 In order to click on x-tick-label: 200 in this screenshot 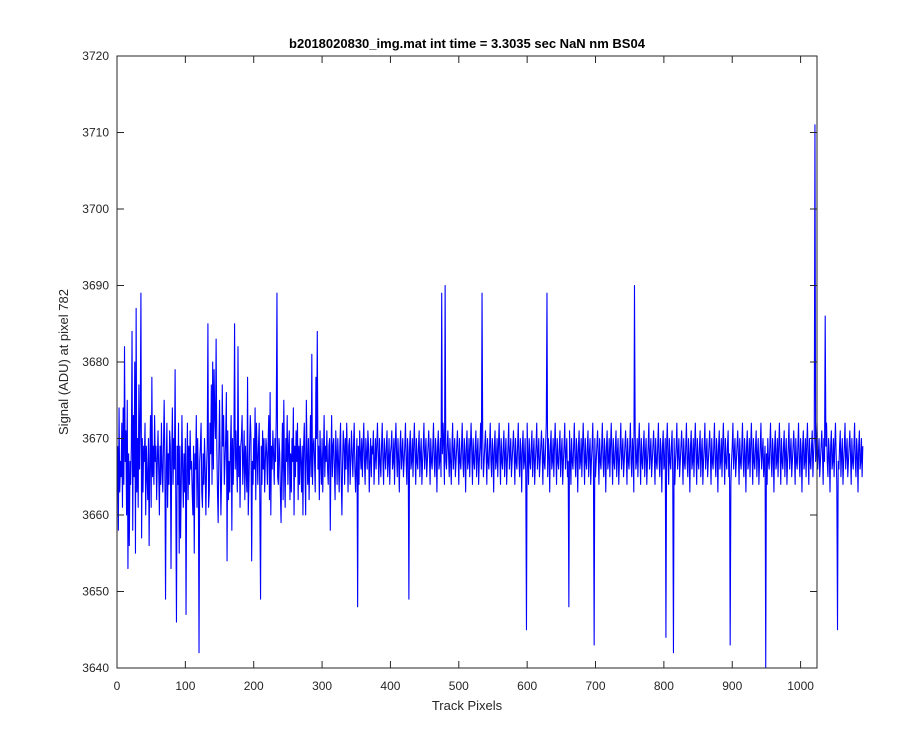, I will do `click(254, 686)`.